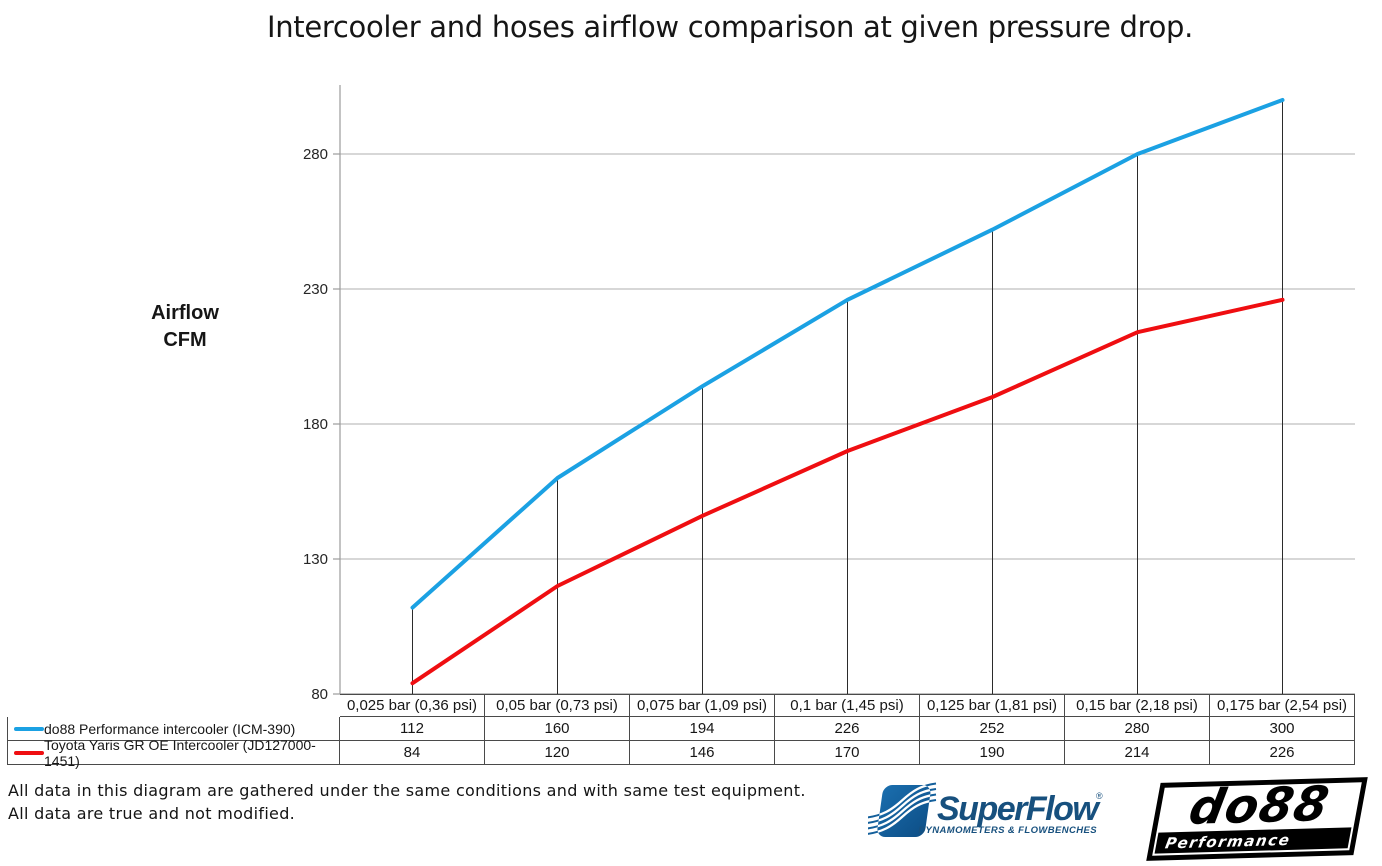 Image resolution: width=1382 pixels, height=866 pixels. I want to click on y-tick-label: 180, so click(315, 424).